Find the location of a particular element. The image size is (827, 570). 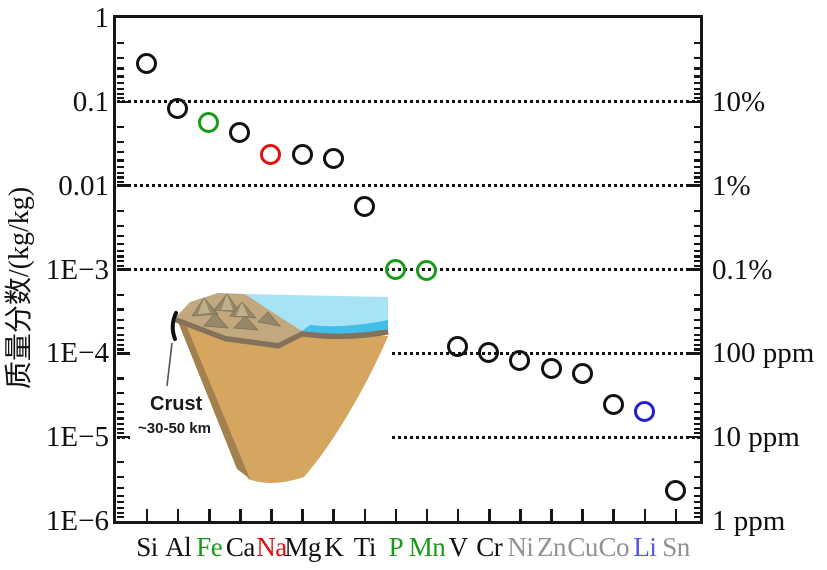

y-axis-right-tick-label: 10 ppm is located at coordinates (756, 437).